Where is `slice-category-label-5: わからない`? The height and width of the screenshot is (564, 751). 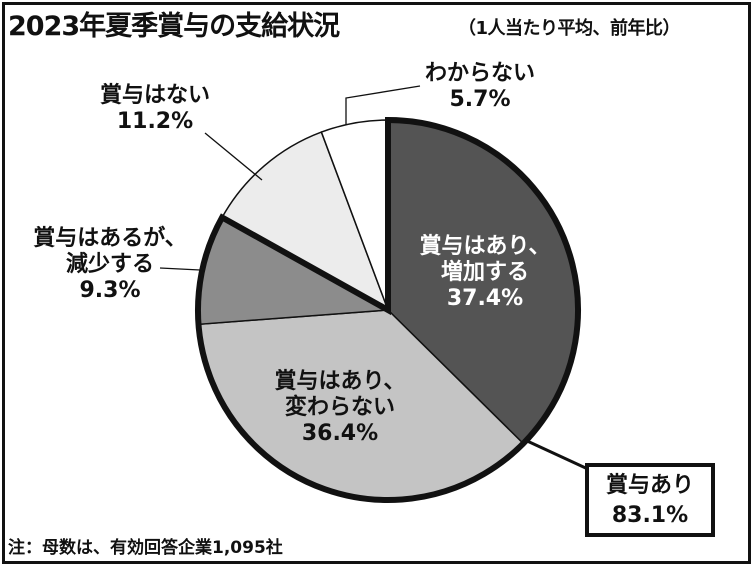
slice-category-label-5: わからない is located at coordinates (480, 73).